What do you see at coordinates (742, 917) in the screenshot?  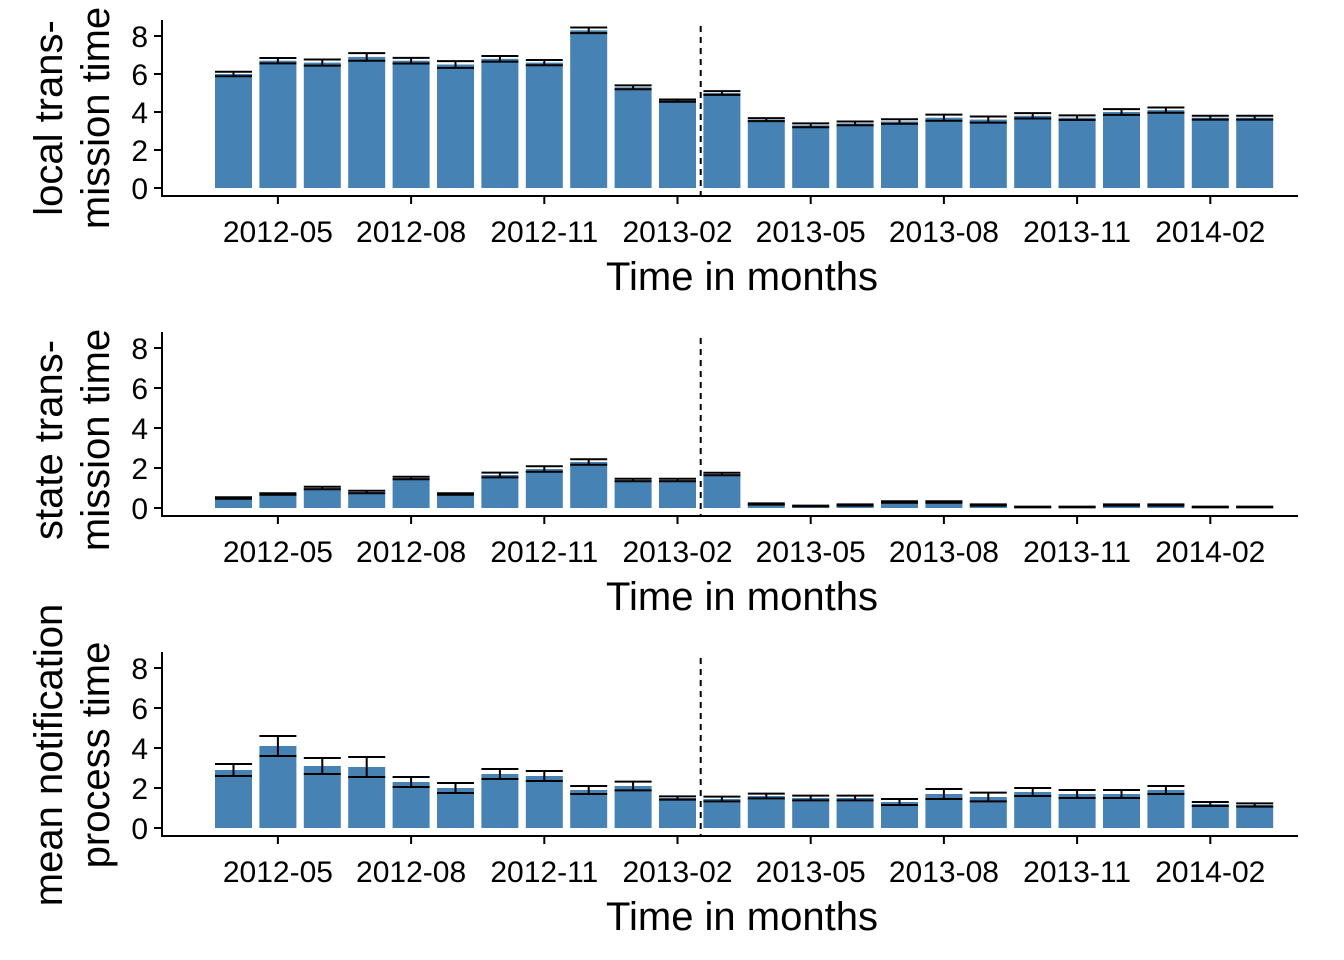 I see `x-axis-title: Time in months` at bounding box center [742, 917].